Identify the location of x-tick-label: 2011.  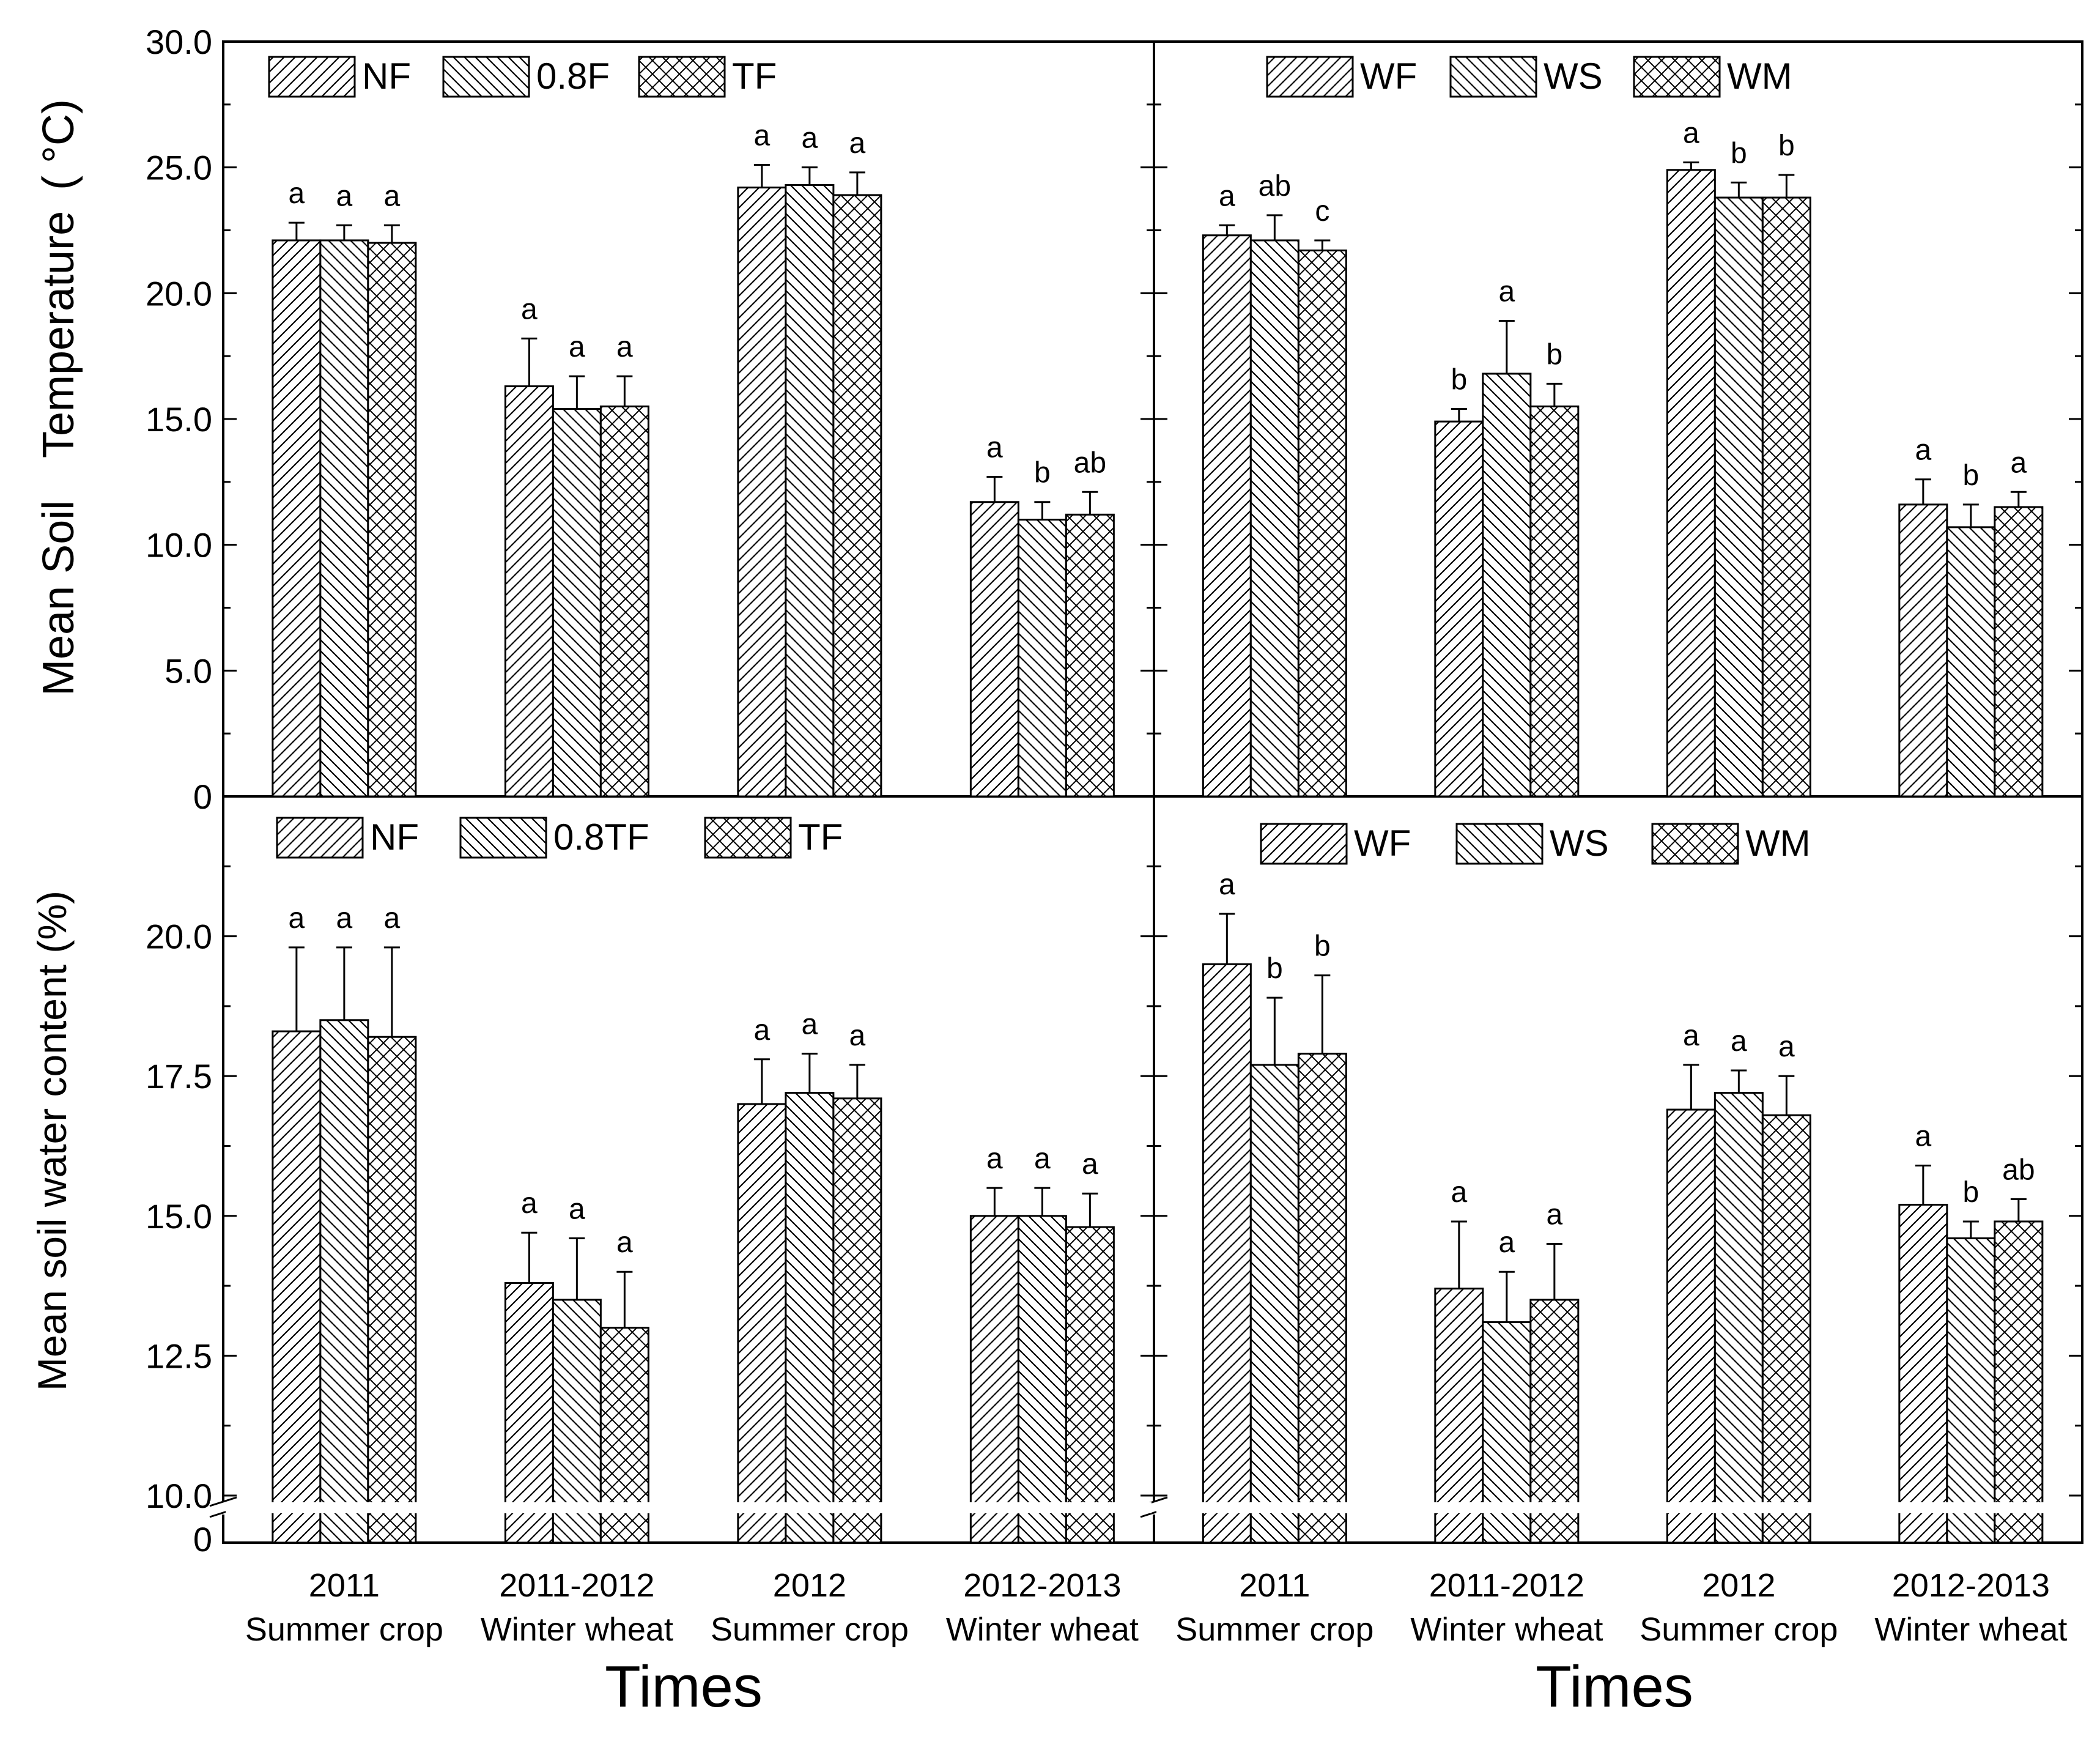
(345, 1585).